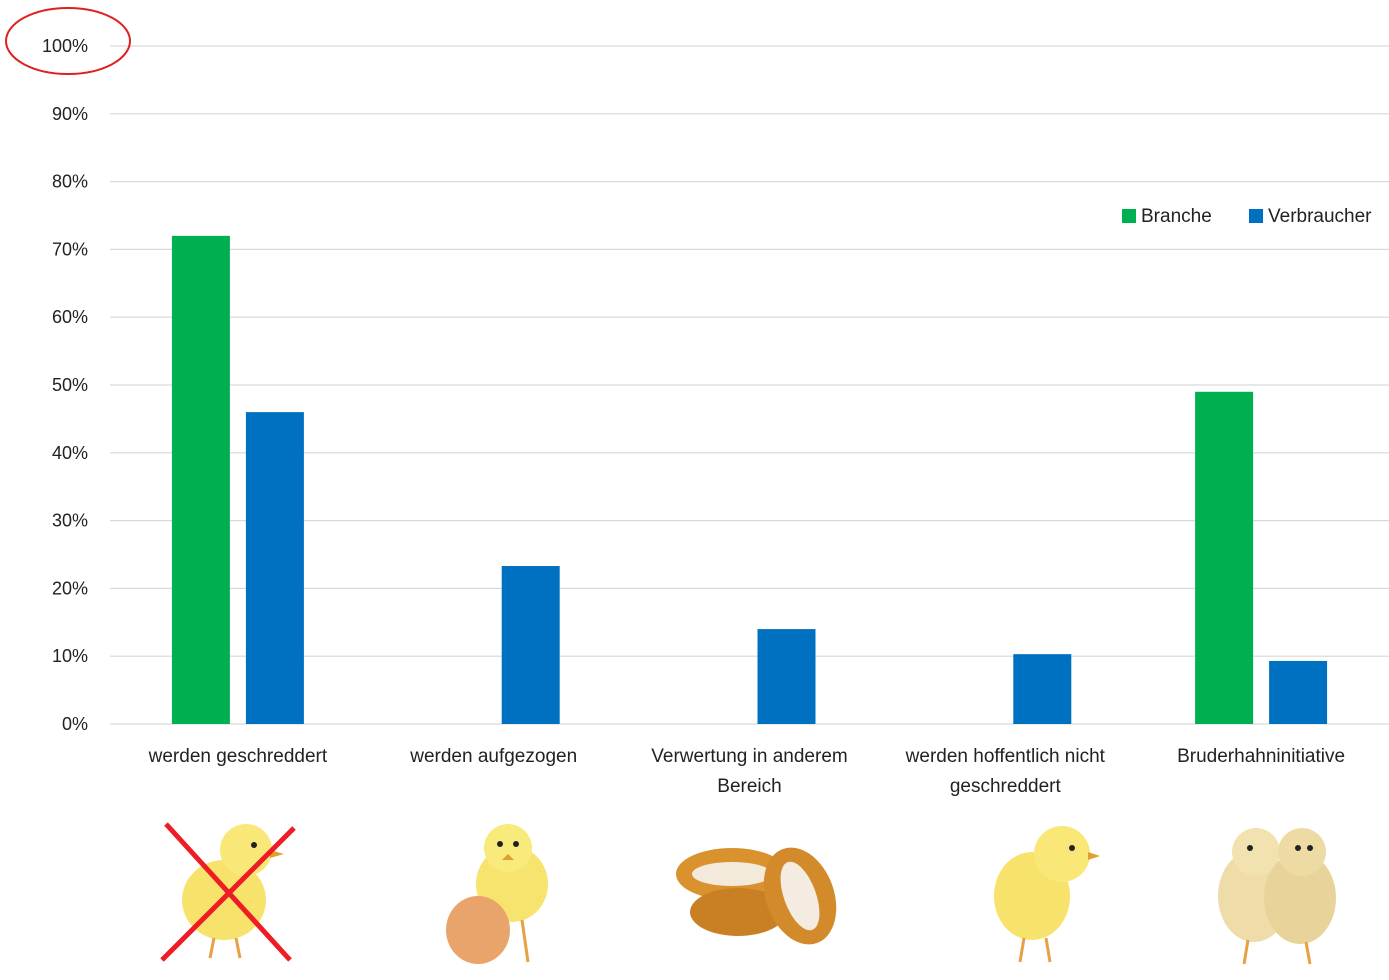 The width and height of the screenshot is (1389, 980). I want to click on category-label: werden geschreddert, so click(238, 756).